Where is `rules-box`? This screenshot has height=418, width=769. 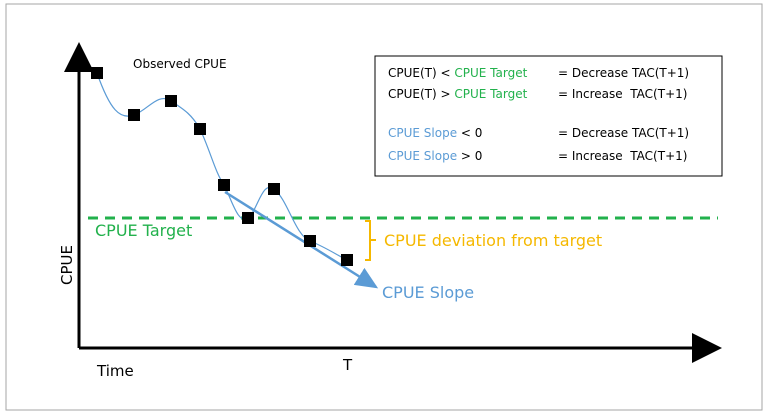 rules-box is located at coordinates (548, 116).